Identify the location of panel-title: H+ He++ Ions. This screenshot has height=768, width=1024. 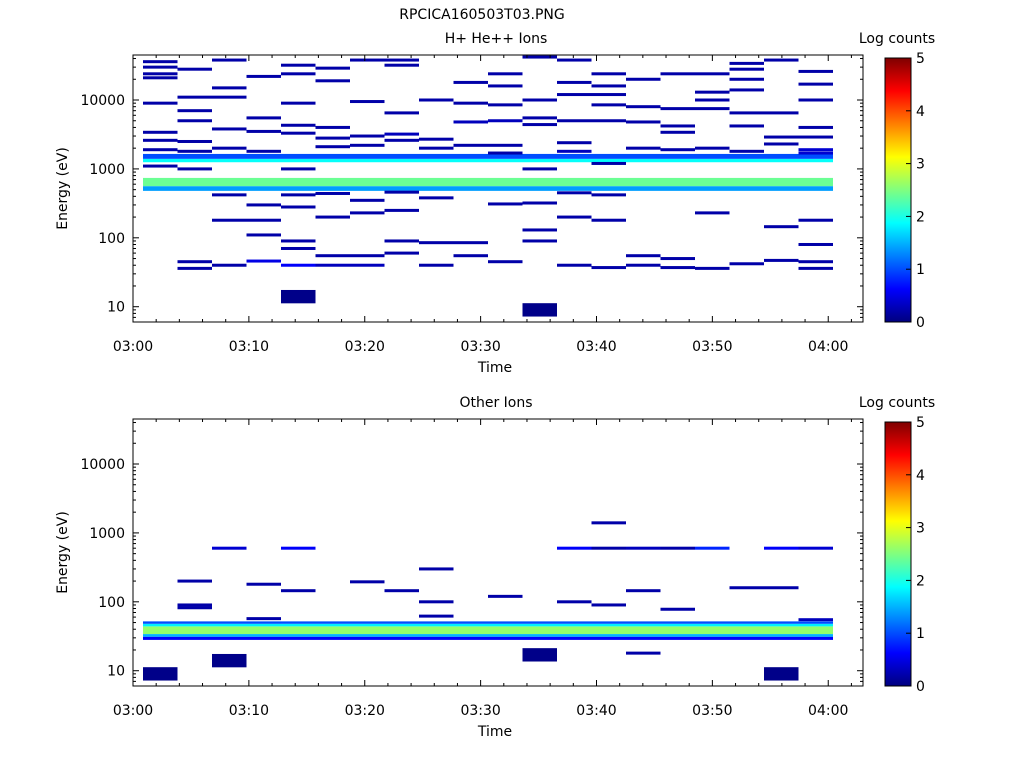
(496, 39).